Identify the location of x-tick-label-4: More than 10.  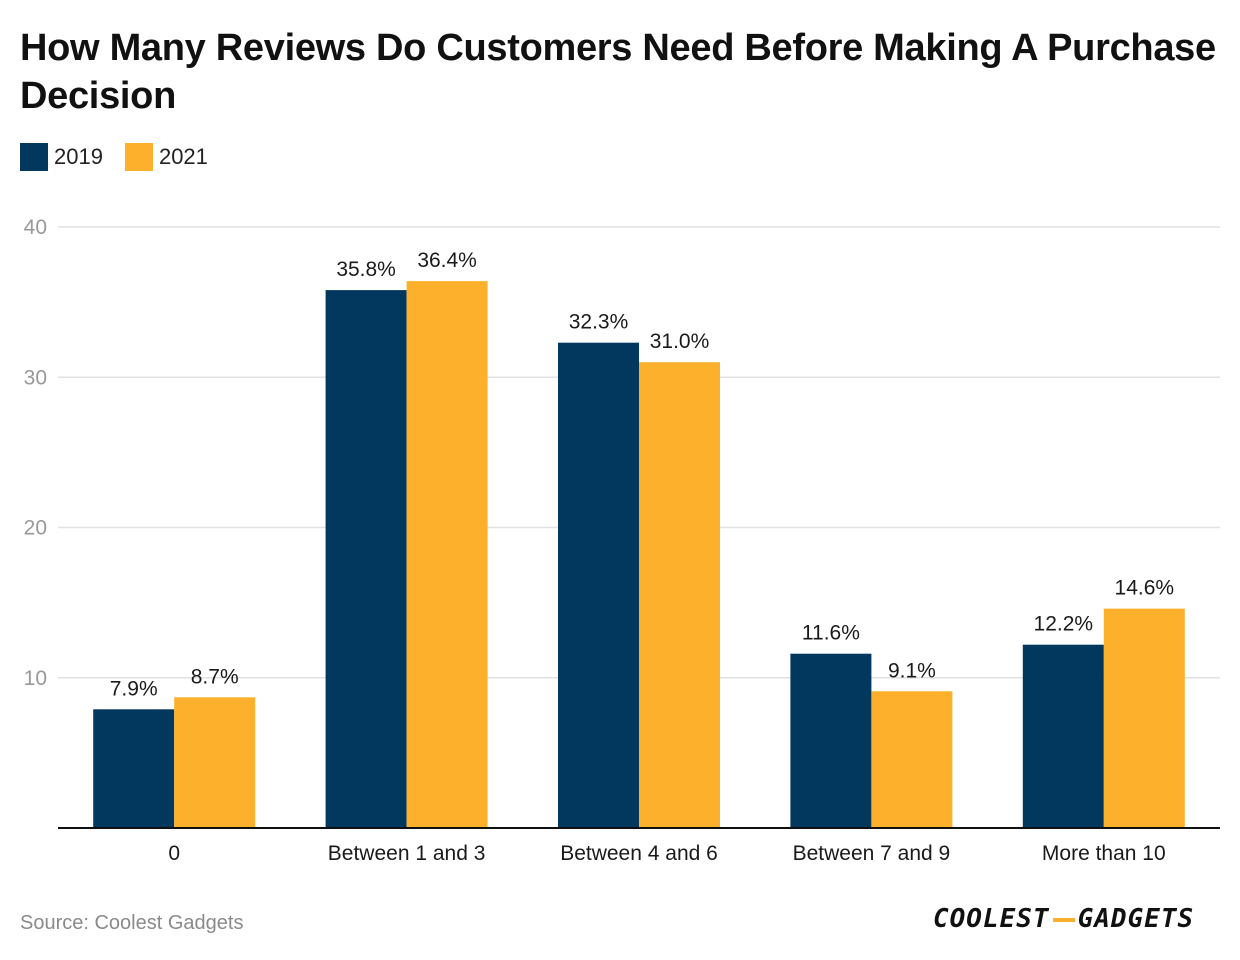
(1104, 853).